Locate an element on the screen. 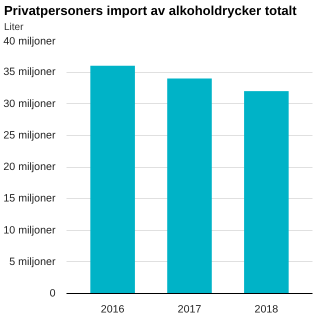 The width and height of the screenshot is (320, 320). chart-title: Privatpersoners import av alkoholdrycker totalt is located at coordinates (150, 11).